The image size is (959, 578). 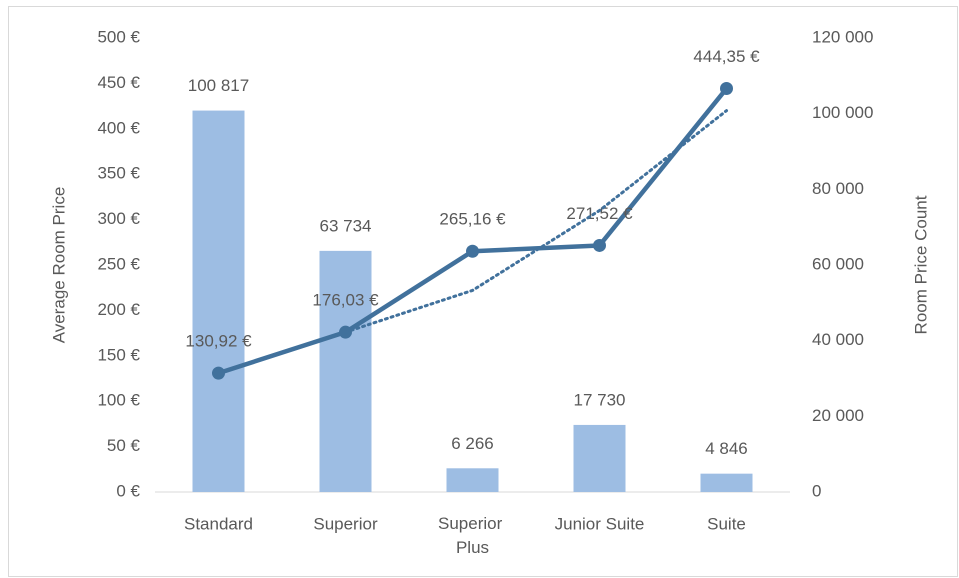 I want to click on line-value-label: 176,03 €, so click(x=345, y=300).